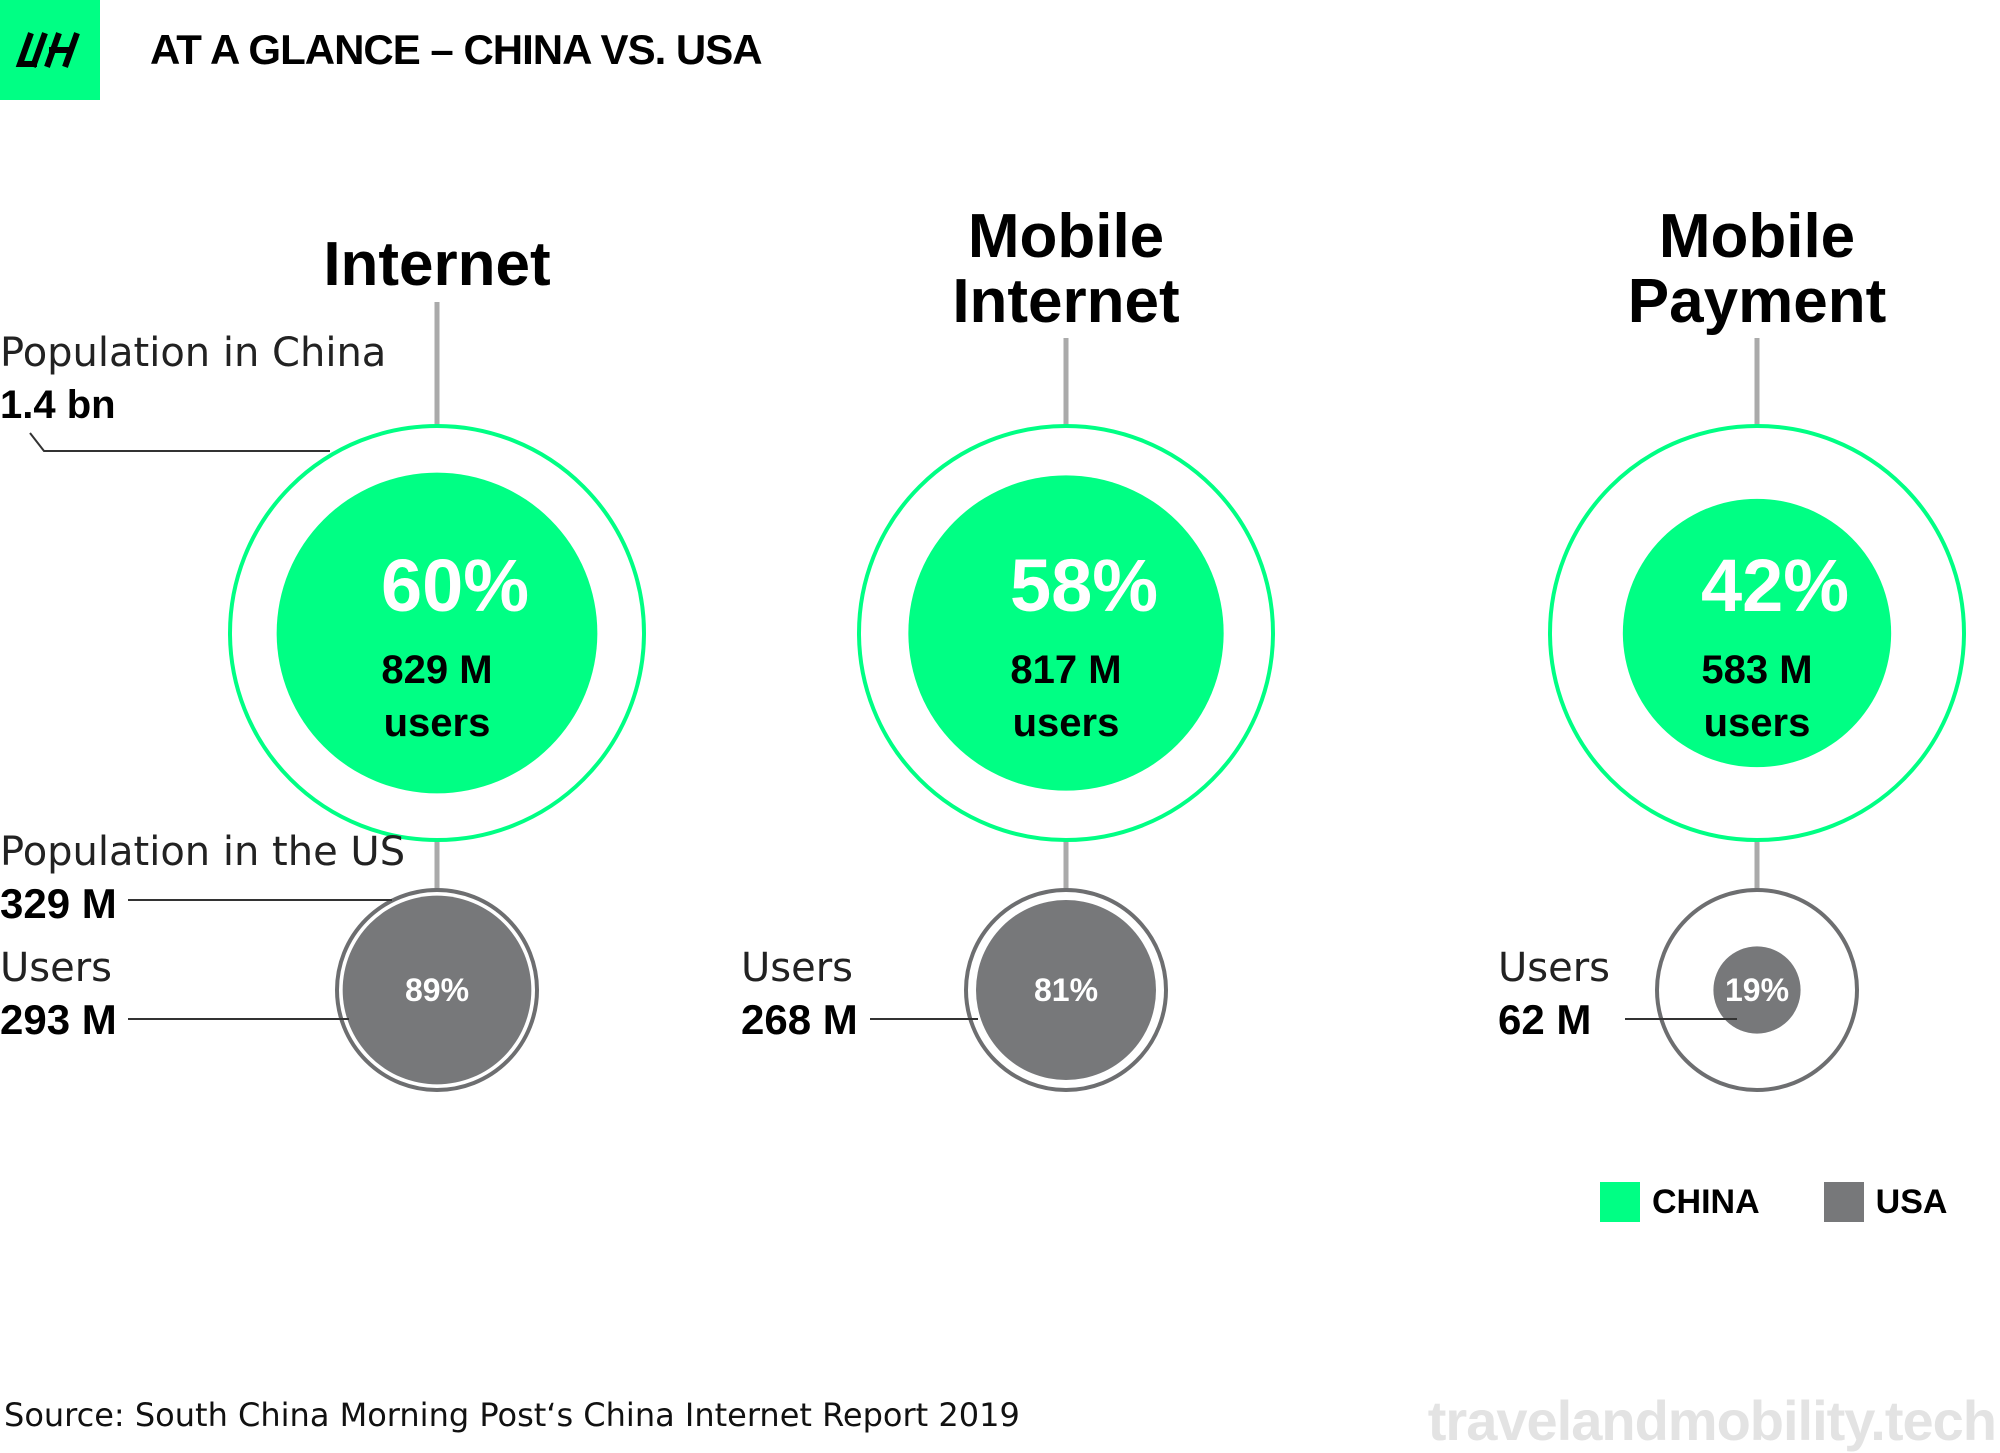  I want to click on usa-users-value-mobile-internet: 268 M, so click(799, 1019).